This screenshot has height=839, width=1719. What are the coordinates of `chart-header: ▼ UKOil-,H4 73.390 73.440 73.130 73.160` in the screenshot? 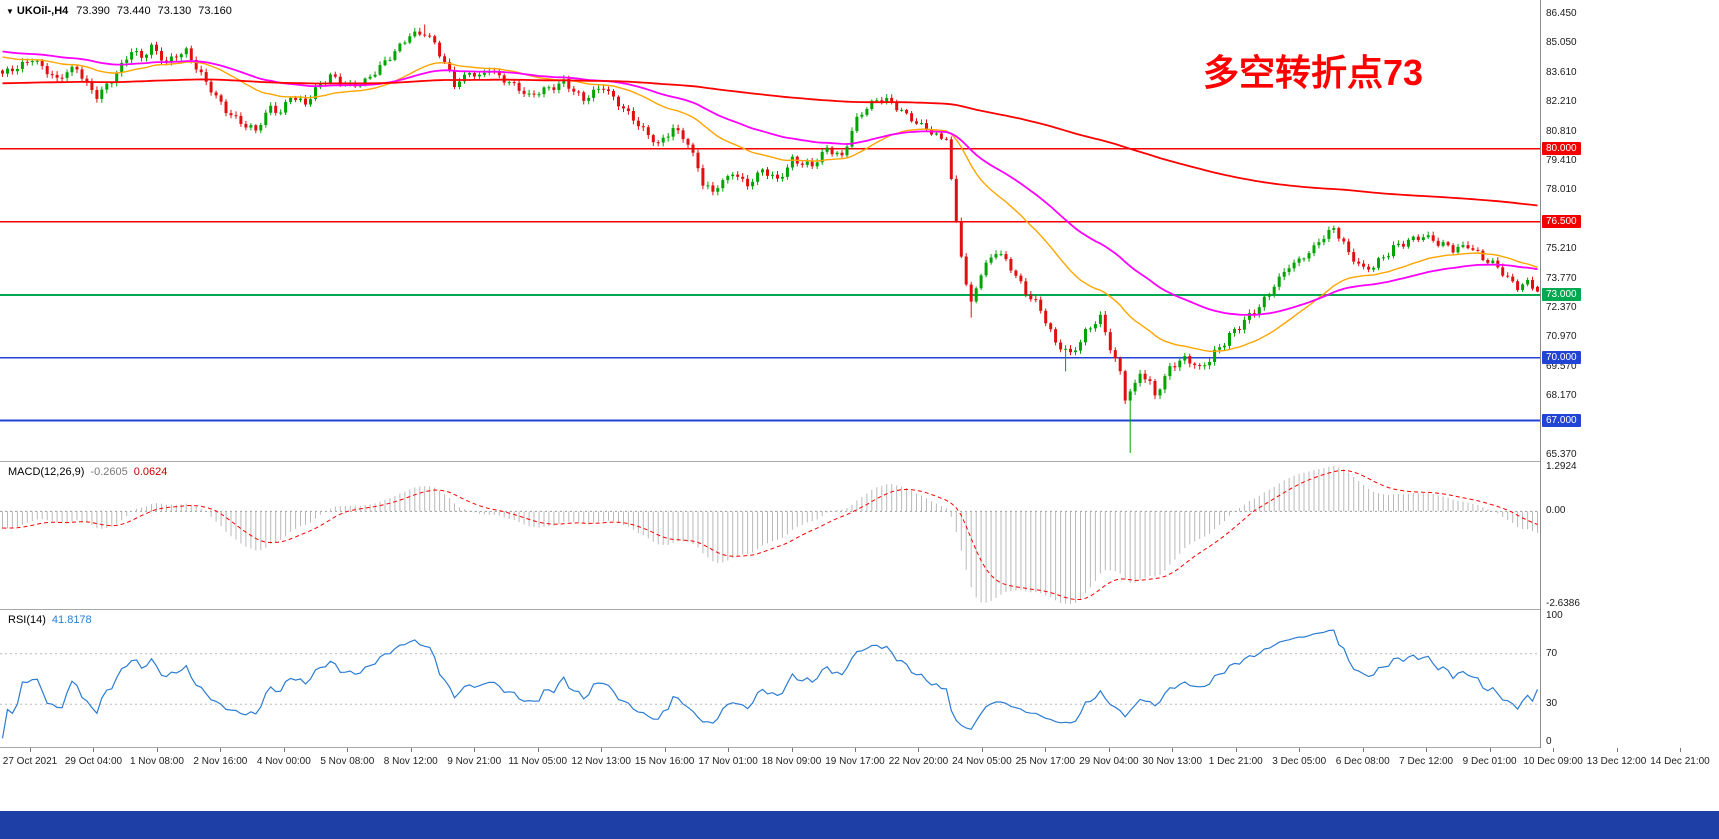 It's located at (122, 11).